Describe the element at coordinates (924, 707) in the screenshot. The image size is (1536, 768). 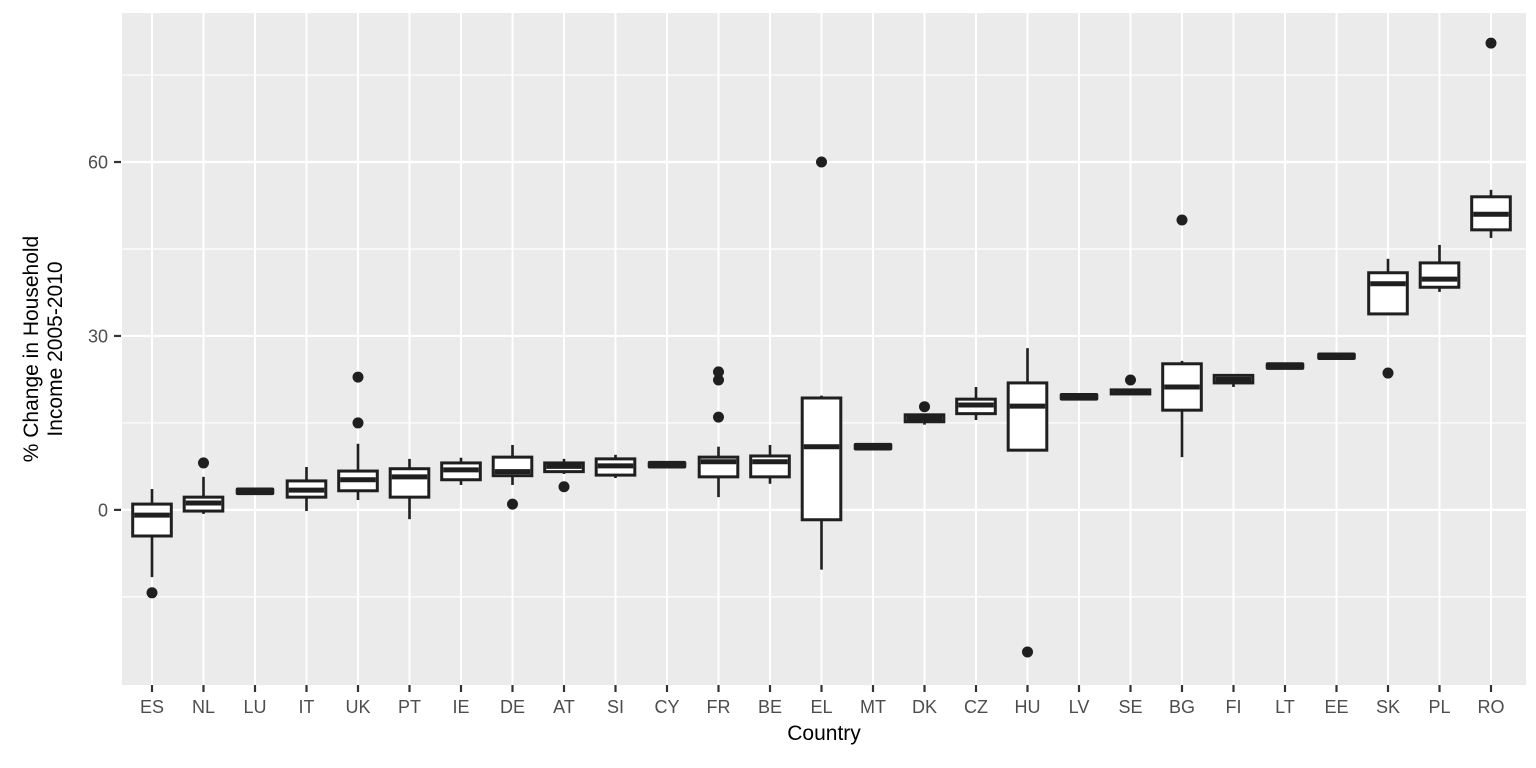
I see `x-tick-label-DK: DK` at that location.